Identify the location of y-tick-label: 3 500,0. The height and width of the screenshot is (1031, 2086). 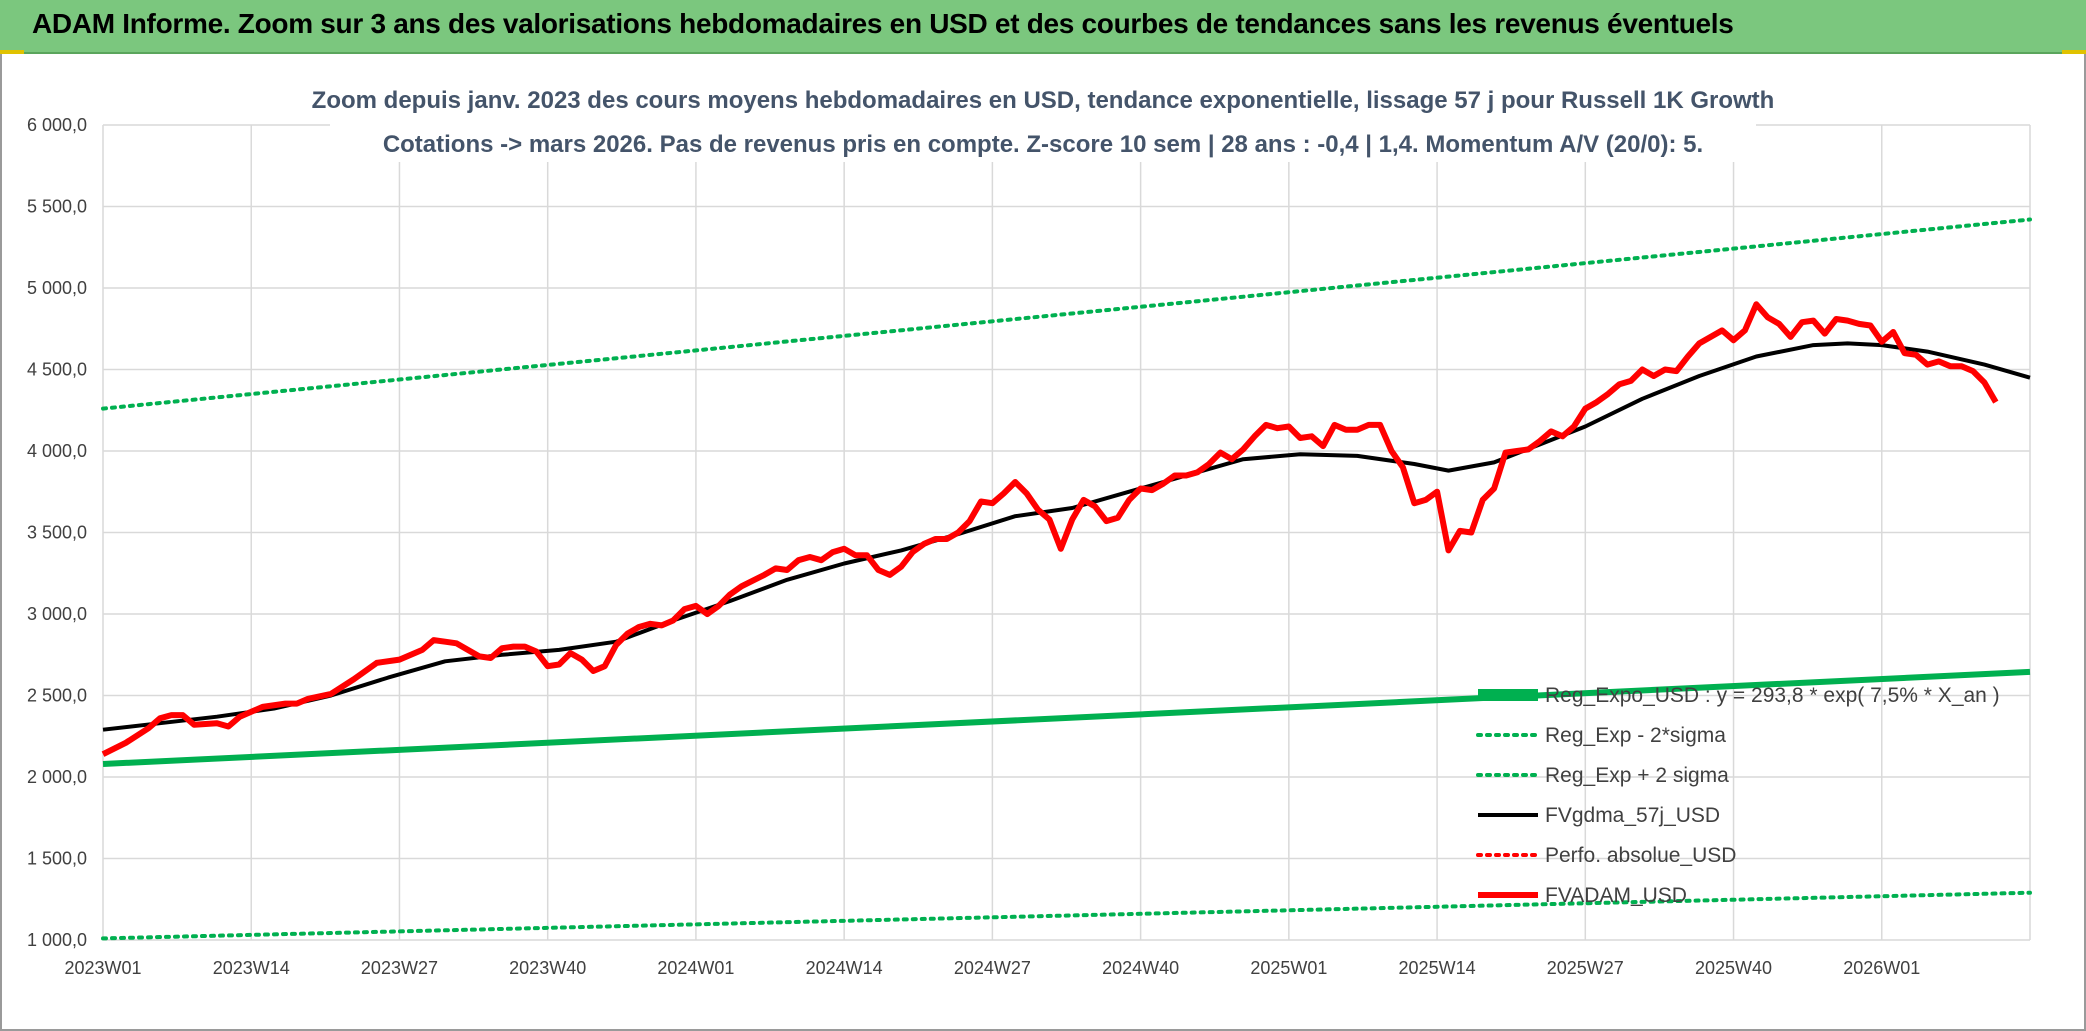
(57, 533).